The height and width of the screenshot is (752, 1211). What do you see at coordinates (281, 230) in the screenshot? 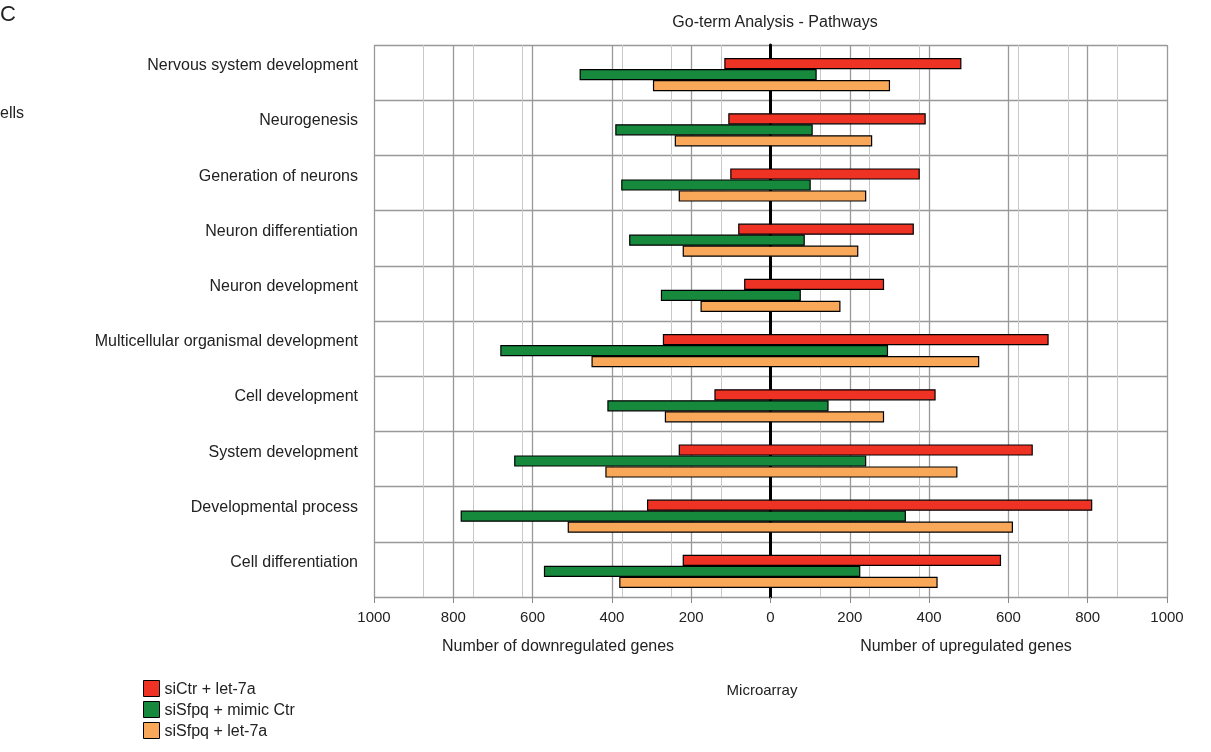
I see `y-tick-label: Neuron differentiation` at bounding box center [281, 230].